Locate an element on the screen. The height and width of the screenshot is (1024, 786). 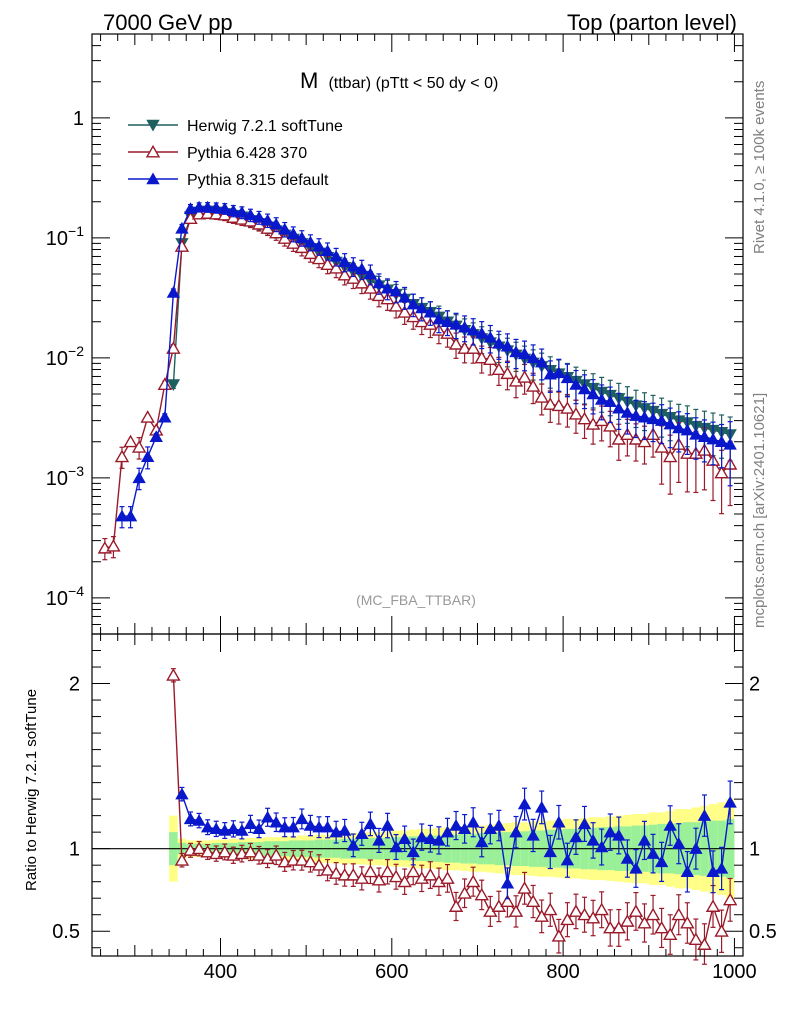
x-tick-label: 800 is located at coordinates (562, 972).